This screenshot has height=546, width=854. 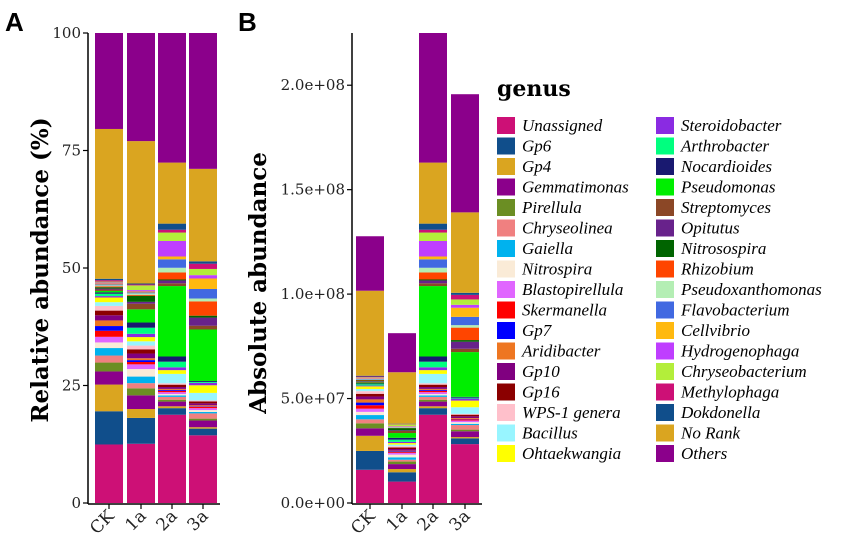 What do you see at coordinates (402, 452) in the screenshot?
I see `bar-segment-skermanella-1a` at bounding box center [402, 452].